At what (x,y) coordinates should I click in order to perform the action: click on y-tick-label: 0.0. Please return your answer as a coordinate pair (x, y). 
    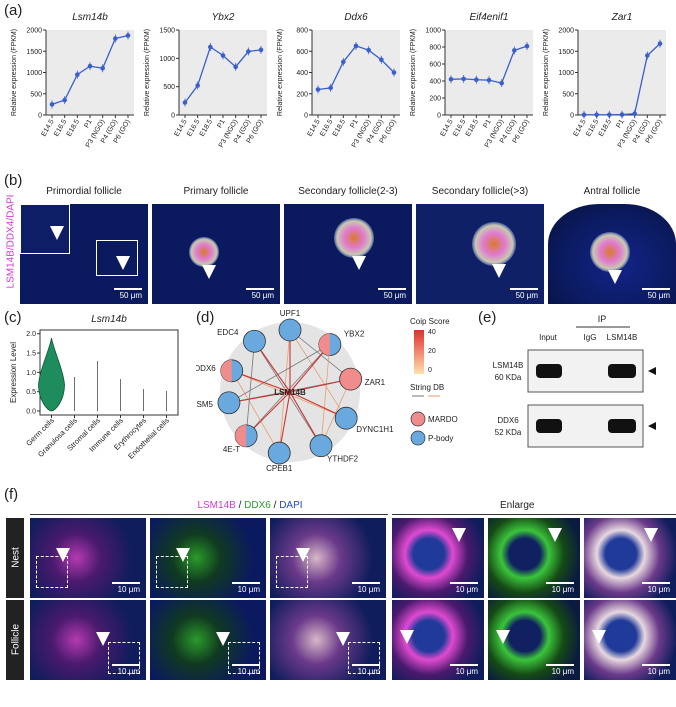
    Looking at the image, I should click on (31, 412).